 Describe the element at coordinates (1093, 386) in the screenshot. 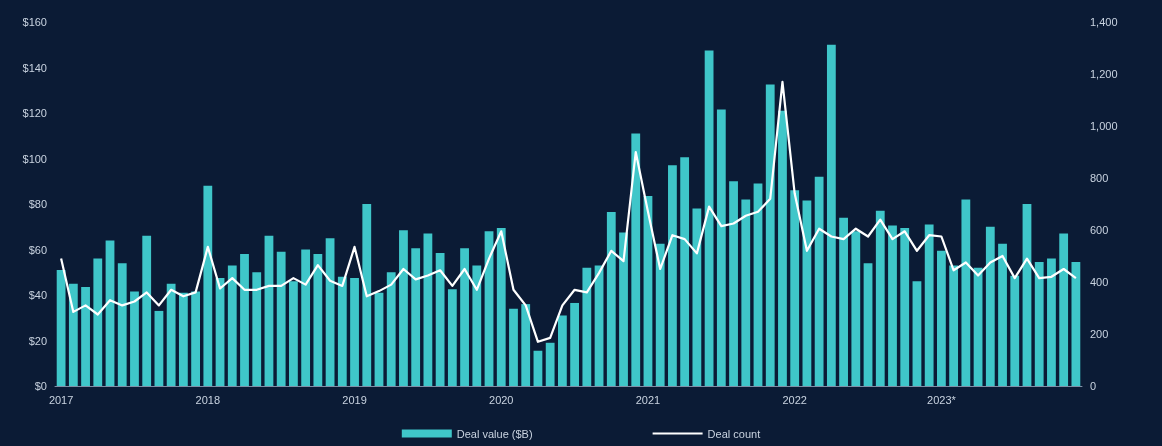

I see `y2-tick-label: 0` at that location.